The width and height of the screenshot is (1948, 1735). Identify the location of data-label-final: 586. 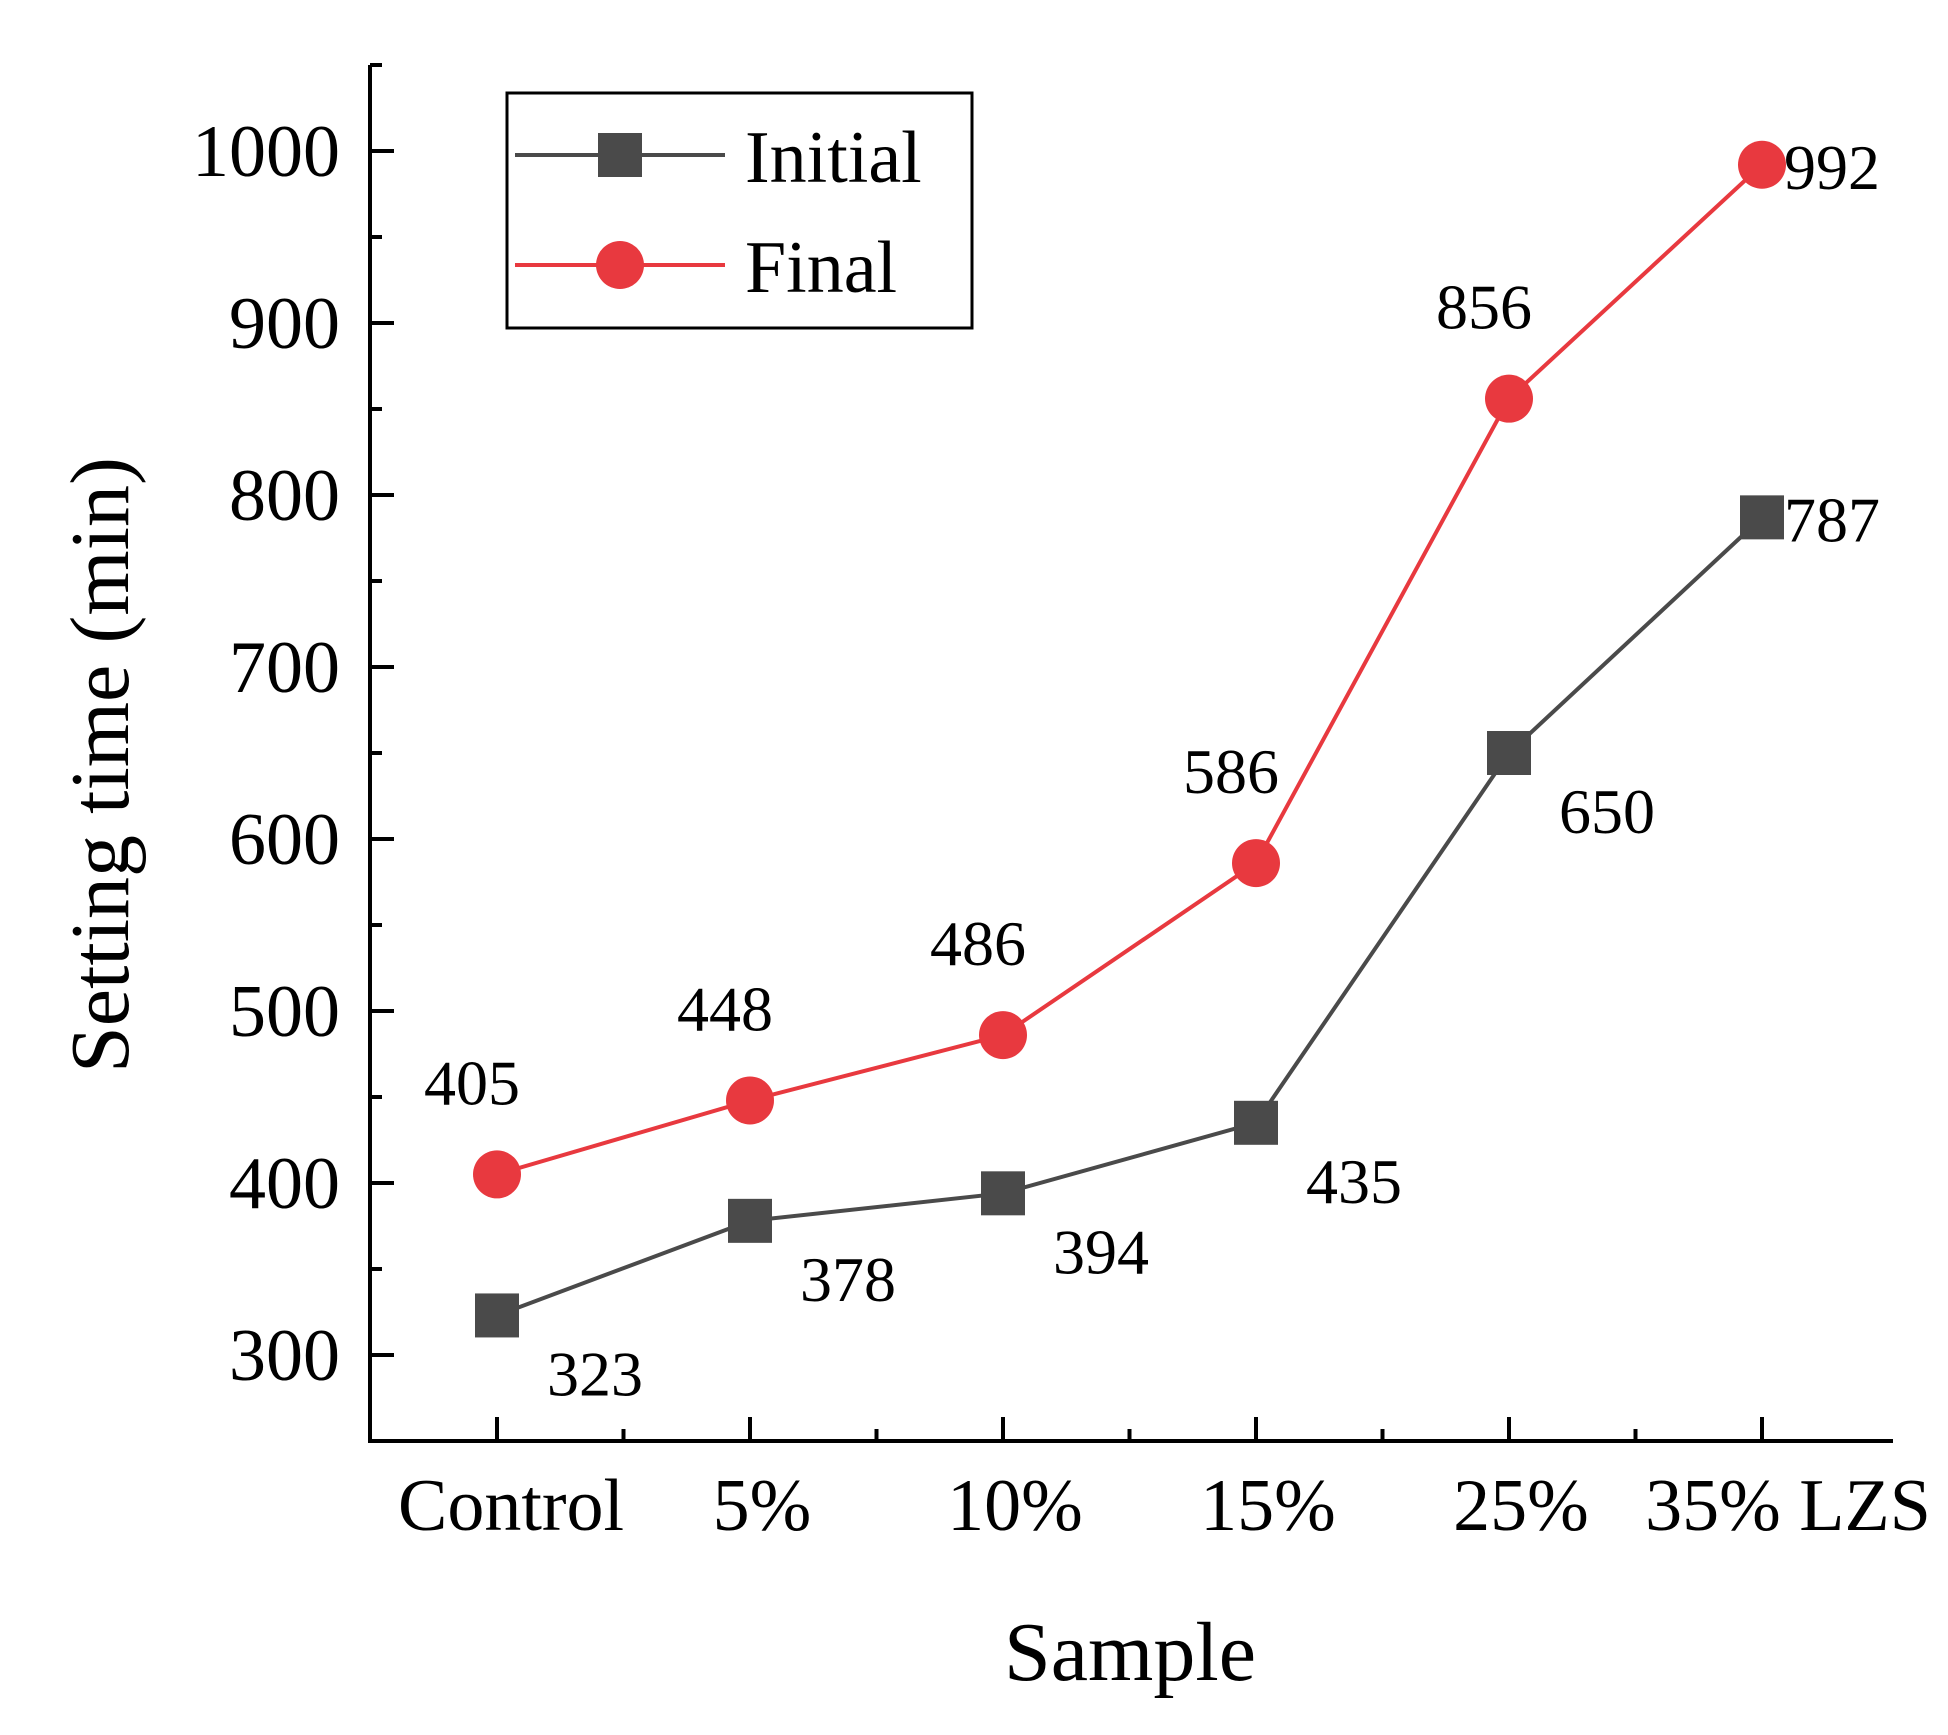
(1231, 771).